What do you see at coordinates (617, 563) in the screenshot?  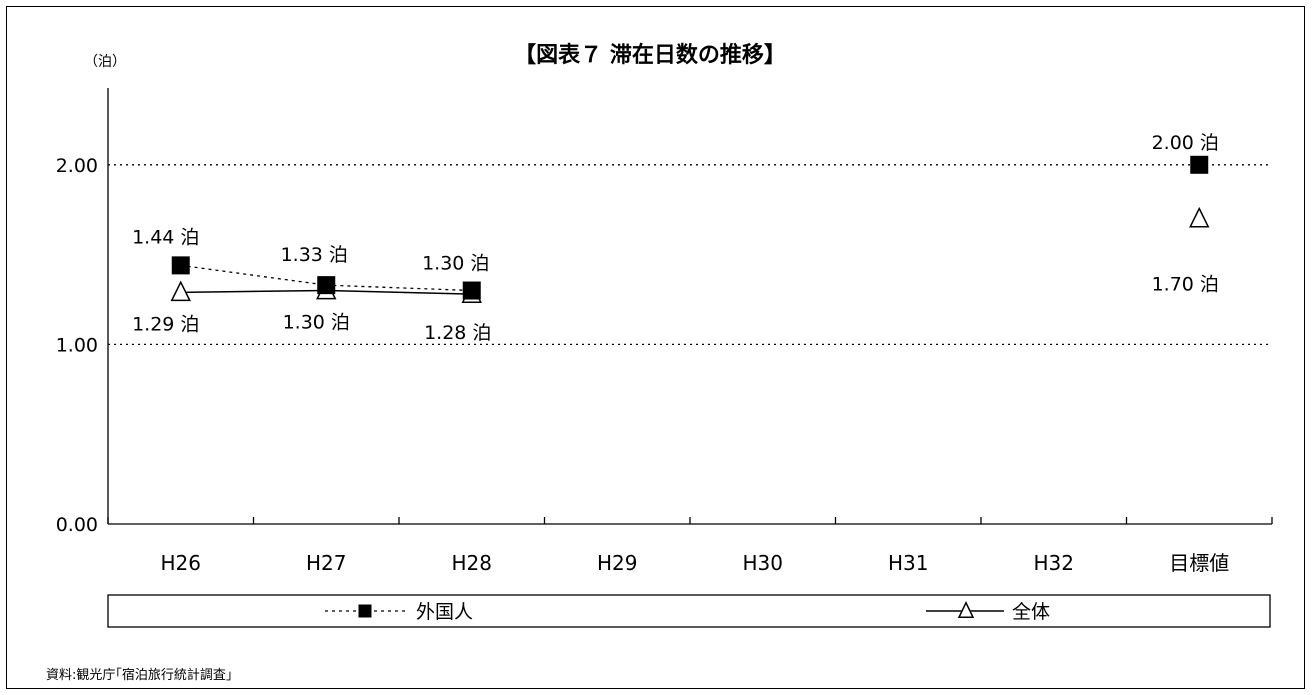 I see `x-tick-label: H29` at bounding box center [617, 563].